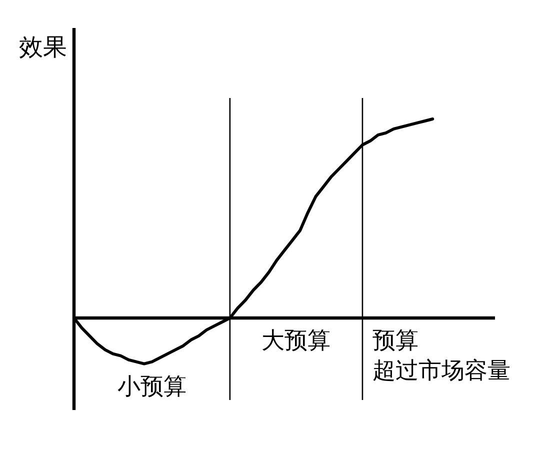 The width and height of the screenshot is (552, 452). Describe the element at coordinates (151, 387) in the screenshot. I see `text: 小预算` at that location.